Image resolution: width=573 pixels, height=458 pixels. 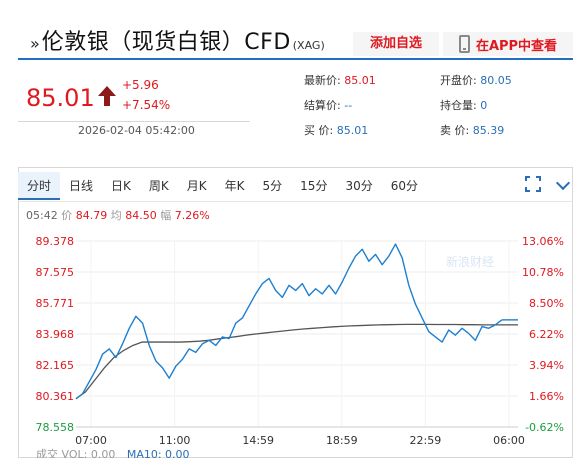 I want to click on quote-timestamp: 2026-02-04 05:42:00, so click(x=136, y=130).